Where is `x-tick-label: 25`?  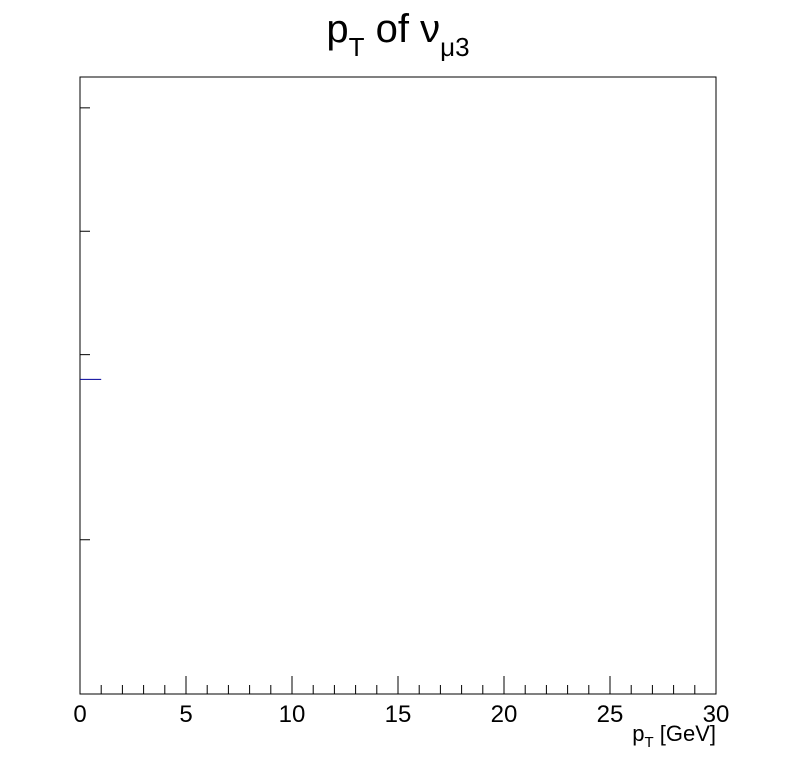
x-tick-label: 25 is located at coordinates (610, 714).